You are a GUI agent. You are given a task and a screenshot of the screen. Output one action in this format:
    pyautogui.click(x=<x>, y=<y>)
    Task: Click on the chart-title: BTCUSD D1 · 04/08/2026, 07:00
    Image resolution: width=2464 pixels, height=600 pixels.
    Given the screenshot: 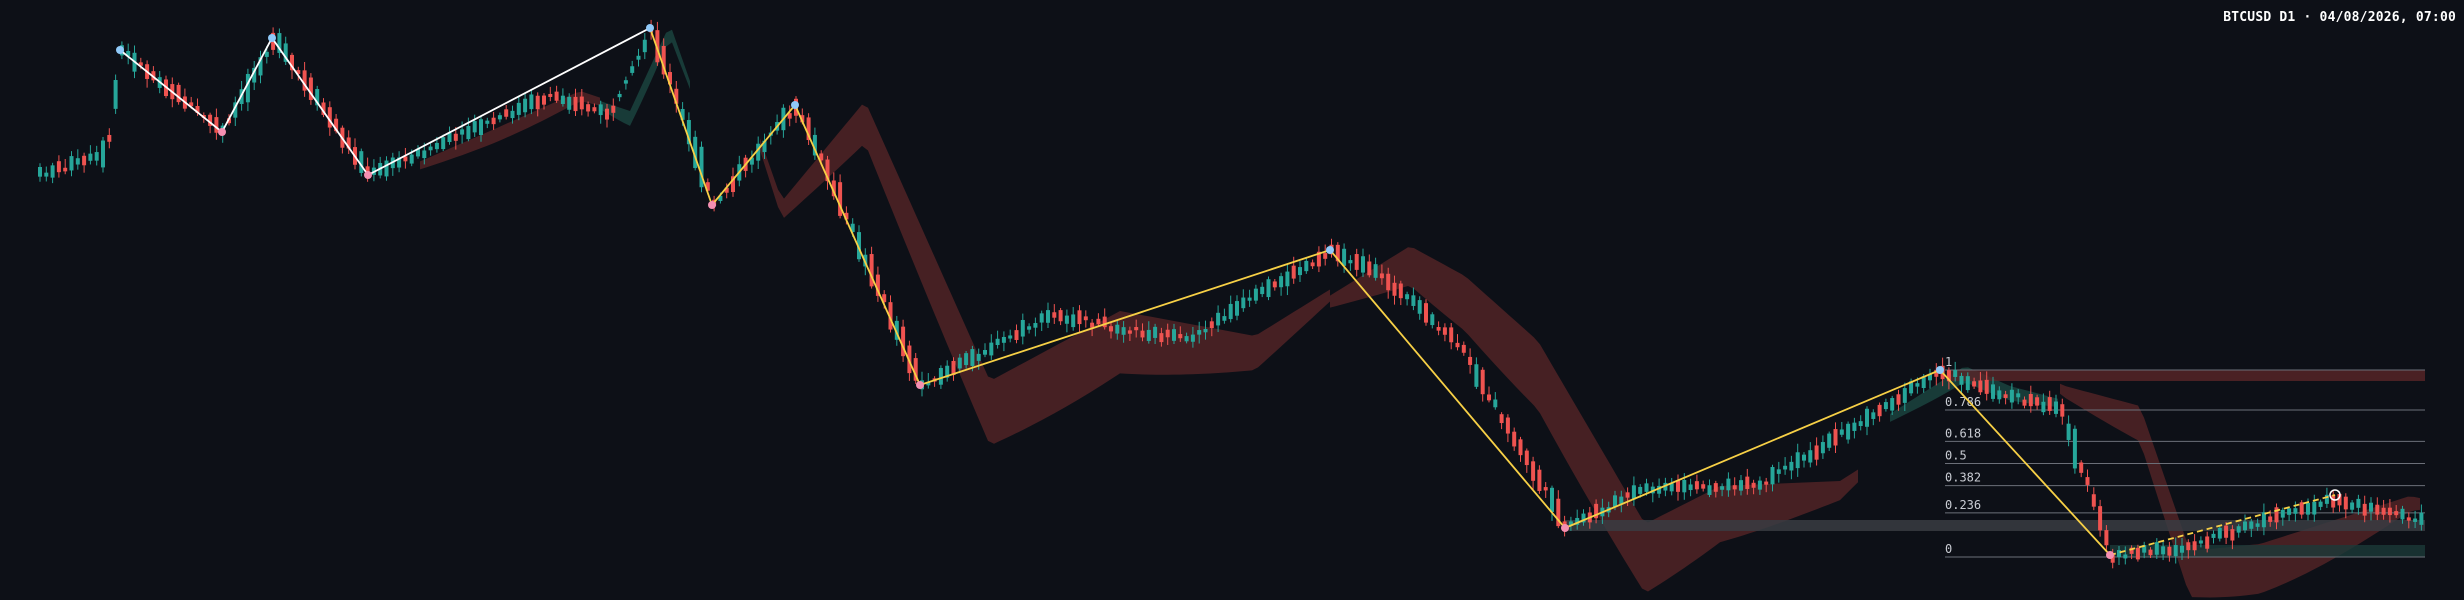 What is the action you would take?
    pyautogui.click(x=2339, y=17)
    